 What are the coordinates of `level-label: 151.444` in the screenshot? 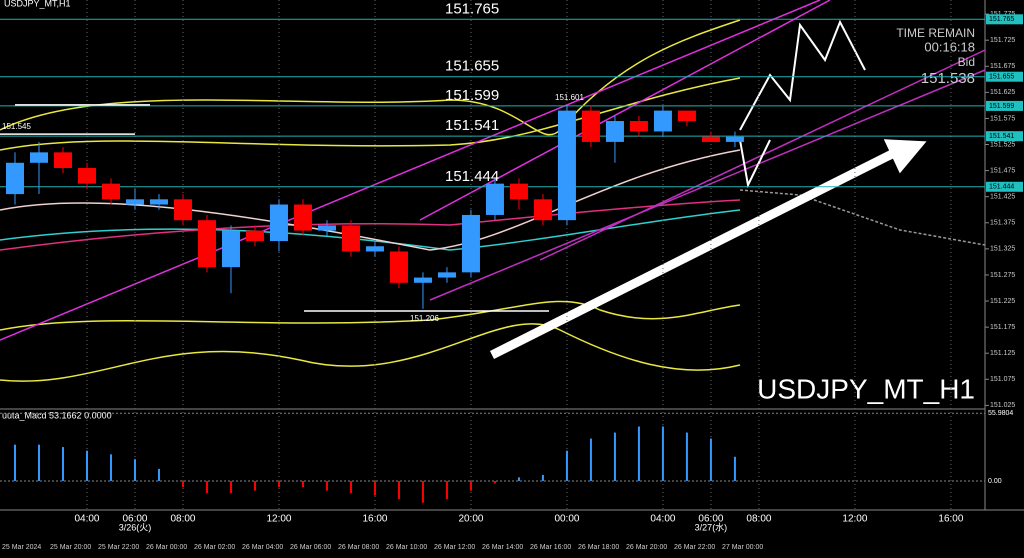 It's located at (472, 176).